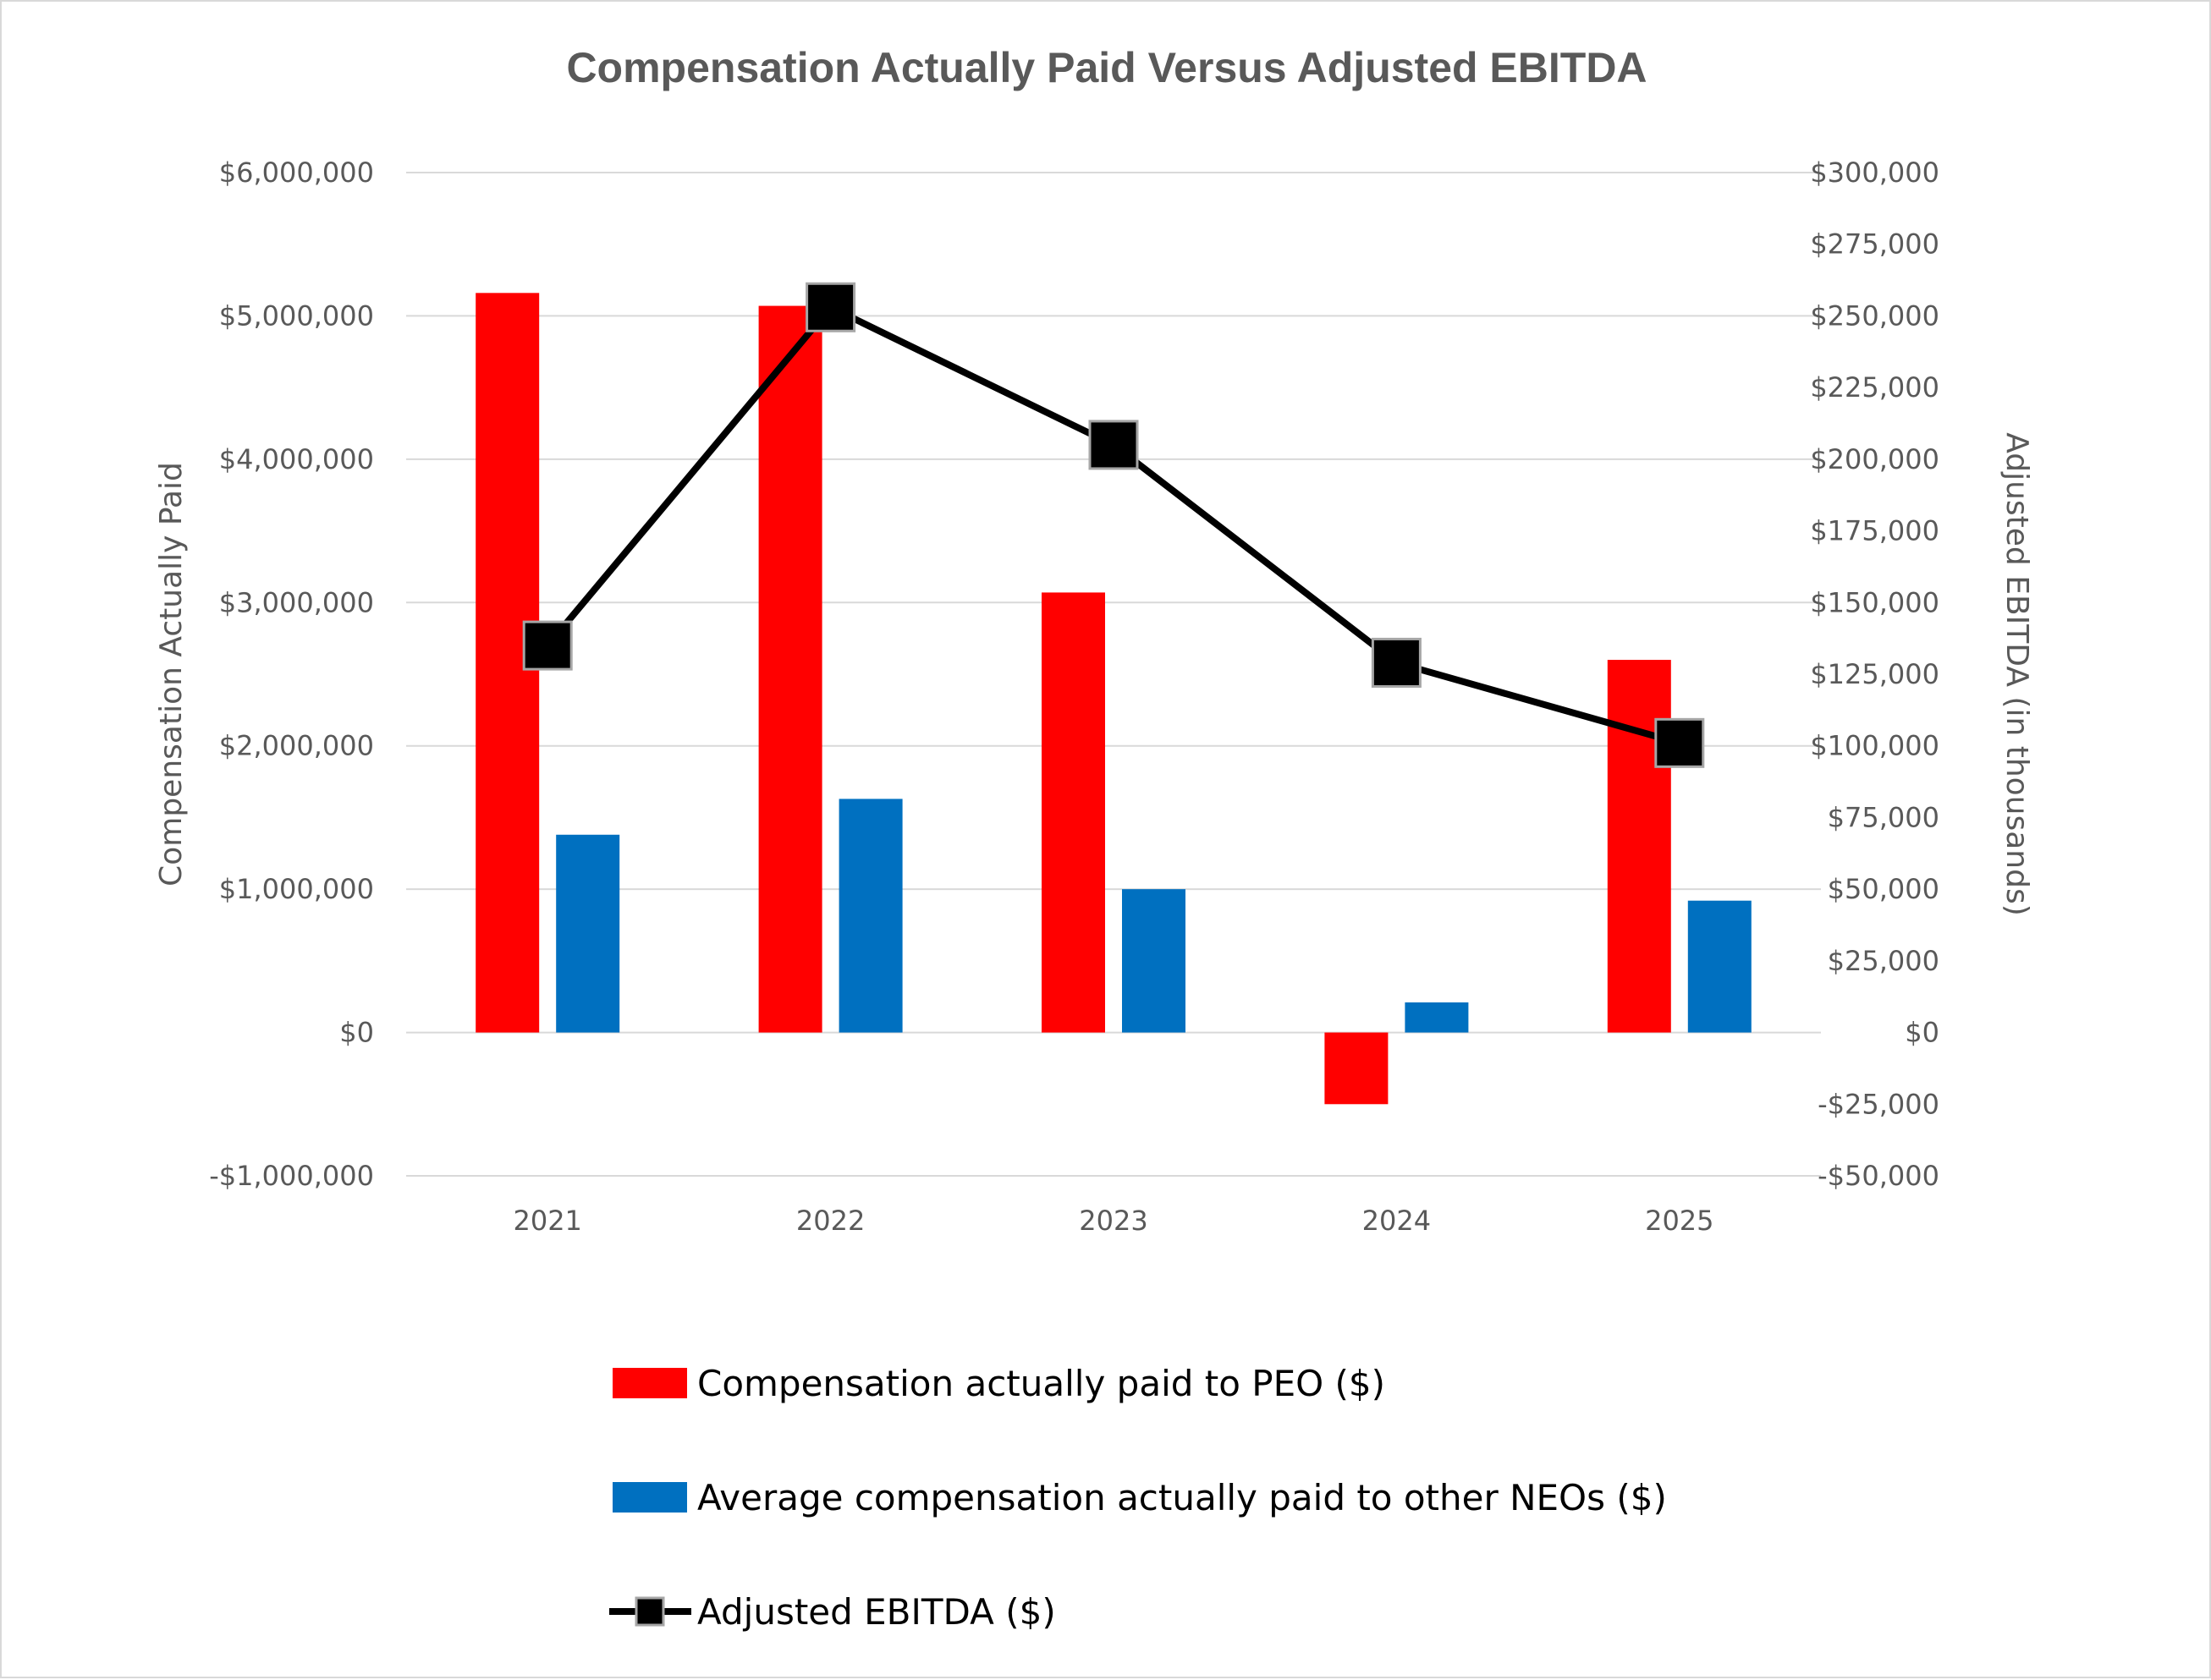 This screenshot has width=2211, height=1680. Describe the element at coordinates (1883, 889) in the screenshot. I see `right-tick-label: $50,000` at that location.